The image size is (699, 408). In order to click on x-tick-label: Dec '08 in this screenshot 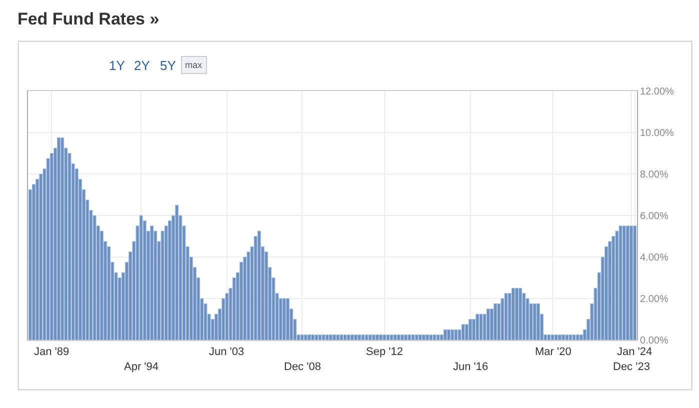, I will do `click(302, 367)`.